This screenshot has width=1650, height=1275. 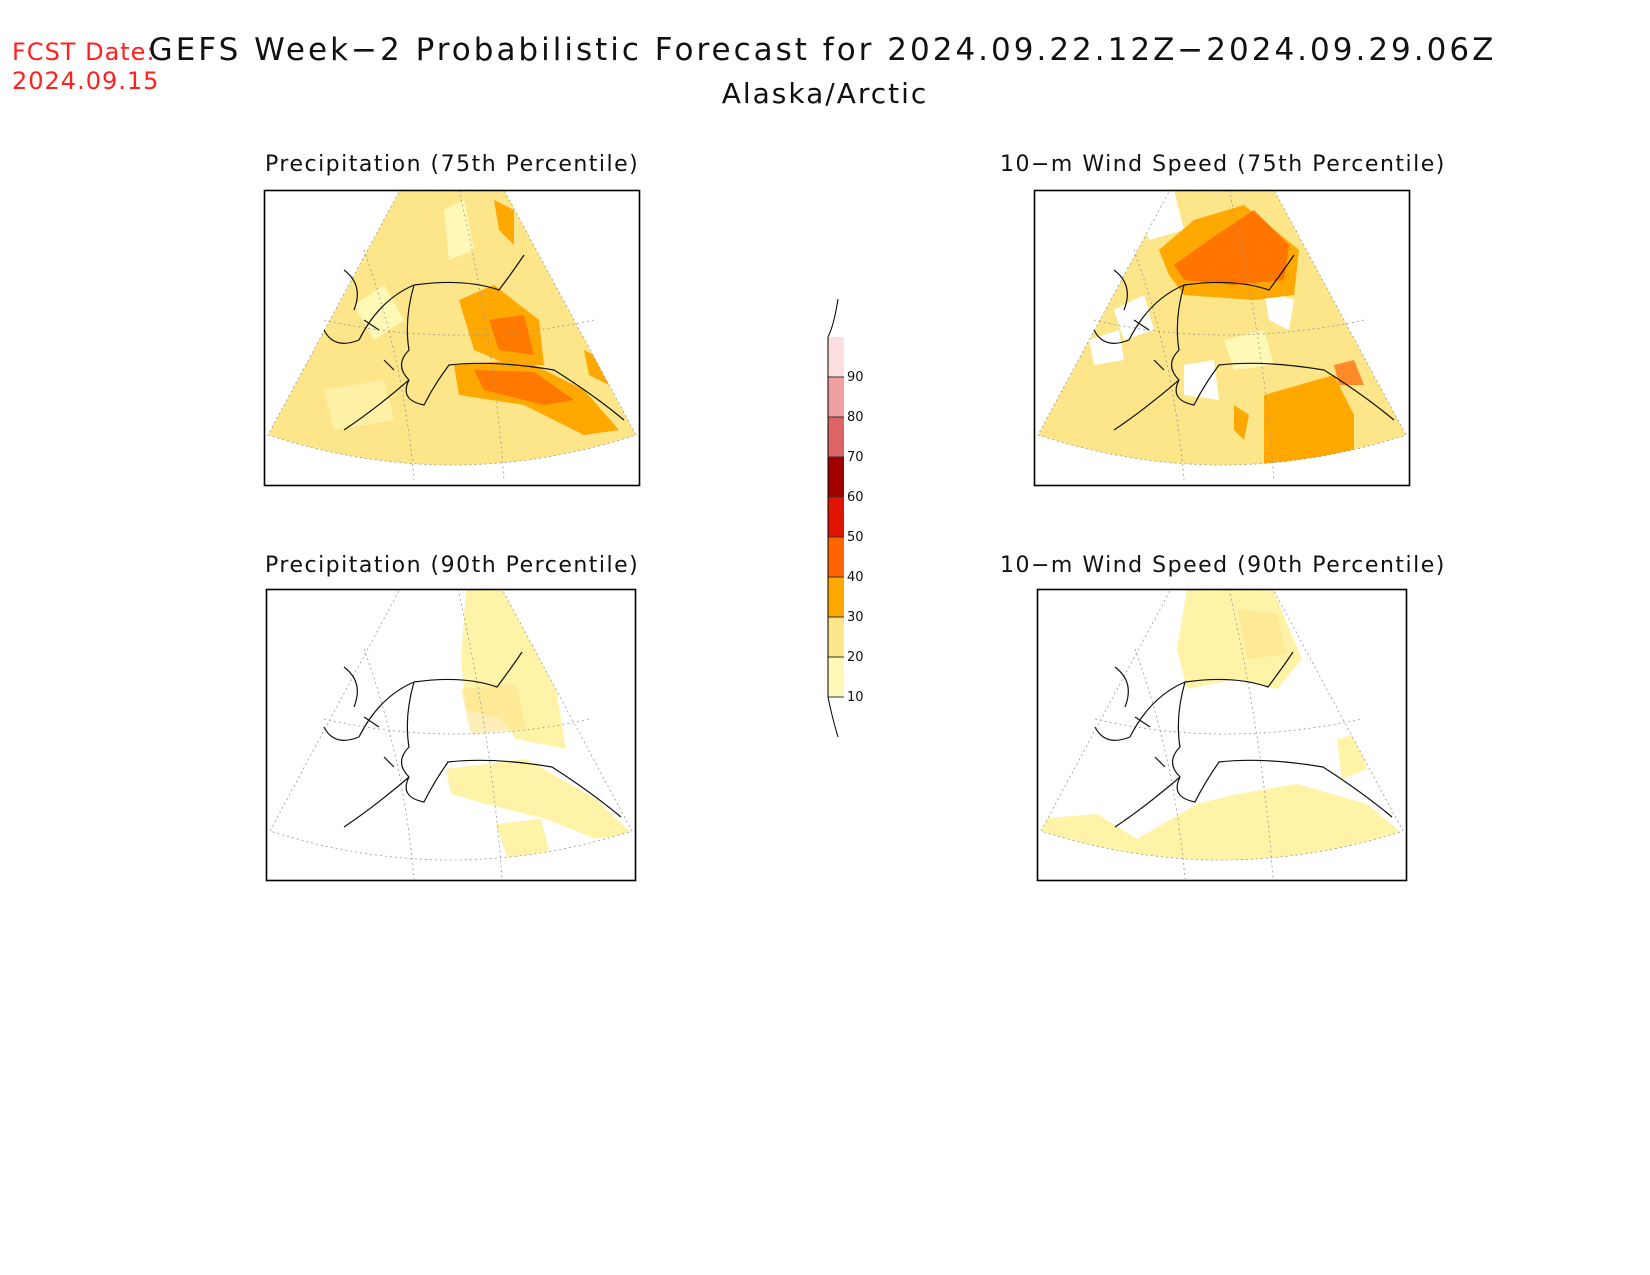 I want to click on legend-label-20: 20, so click(x=855, y=657).